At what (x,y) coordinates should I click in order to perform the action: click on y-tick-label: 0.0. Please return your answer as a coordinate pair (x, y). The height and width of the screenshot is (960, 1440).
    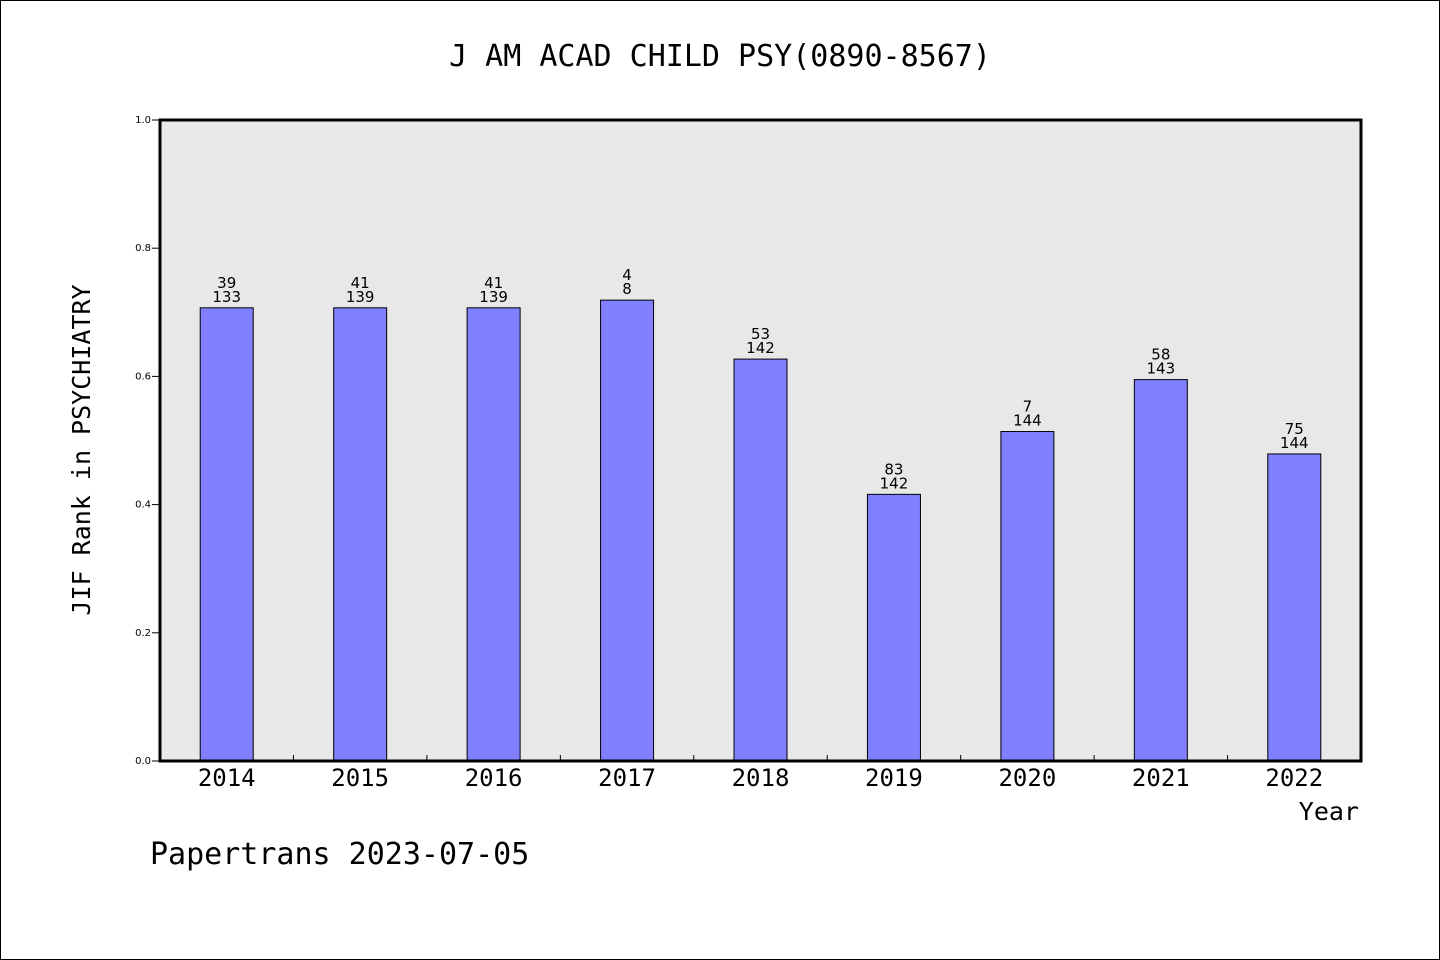
    Looking at the image, I should click on (143, 761).